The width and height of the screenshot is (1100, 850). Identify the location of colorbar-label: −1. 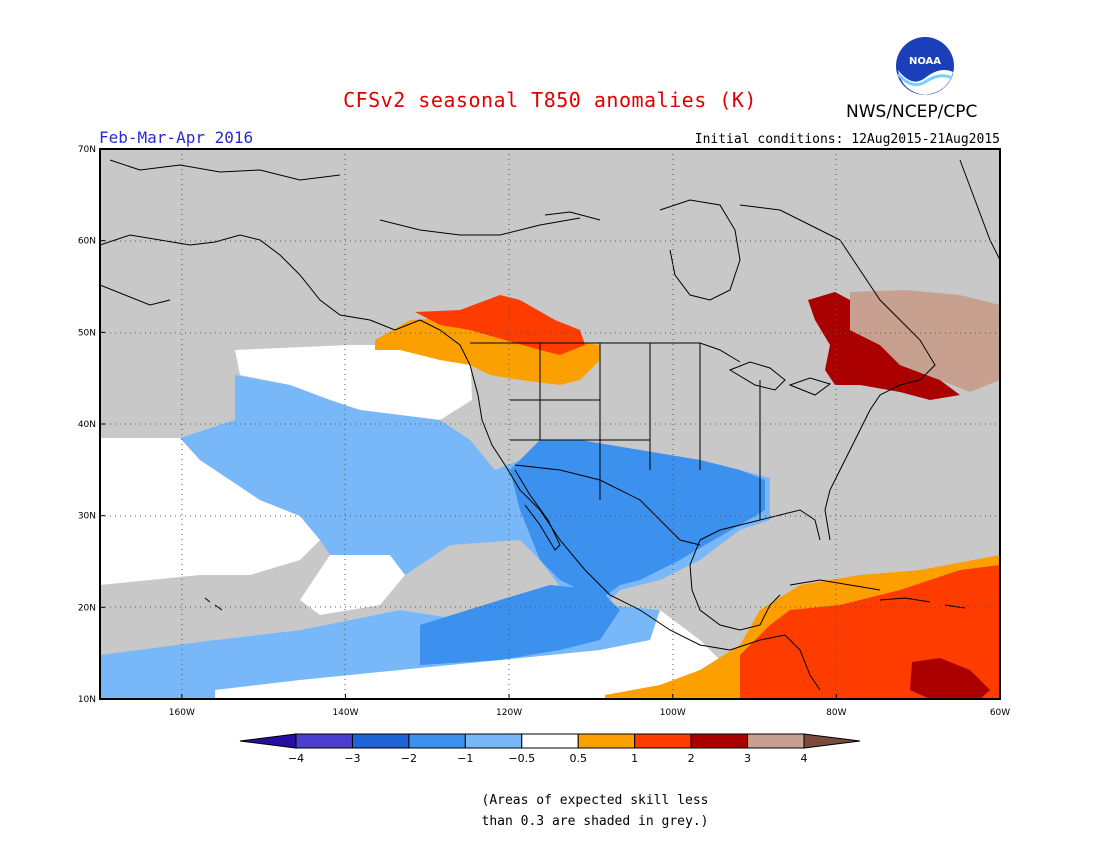
(465, 758).